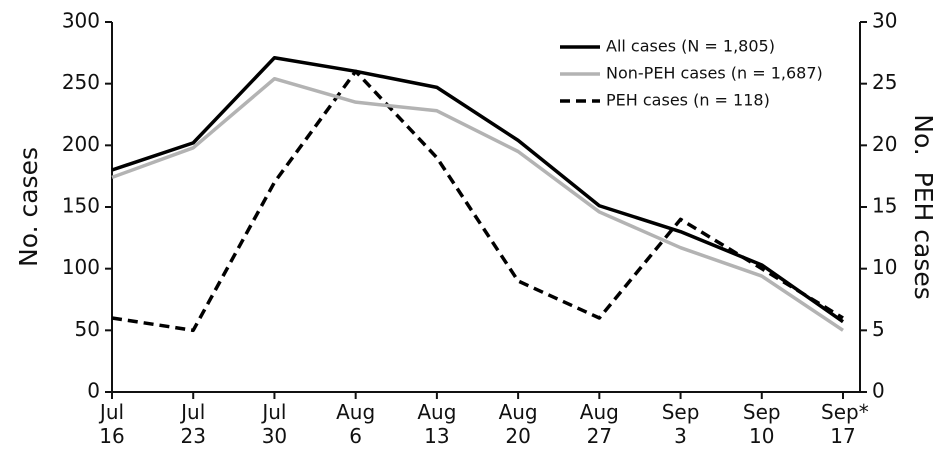 The image size is (939, 455). What do you see at coordinates (93, 391) in the screenshot?
I see `y-tick-label: 0` at bounding box center [93, 391].